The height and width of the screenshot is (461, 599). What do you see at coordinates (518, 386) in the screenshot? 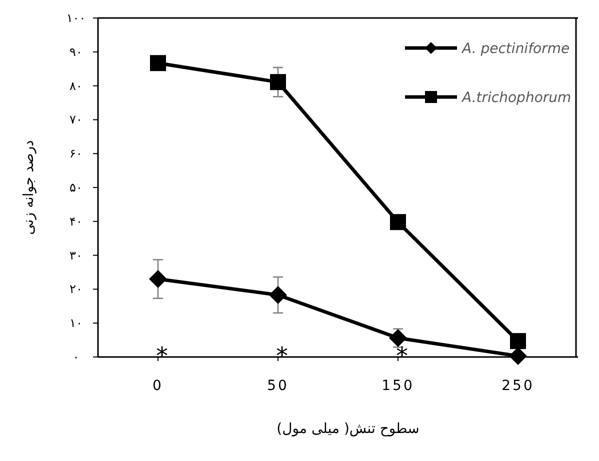
I see `x-tick-label: 250` at bounding box center [518, 386].